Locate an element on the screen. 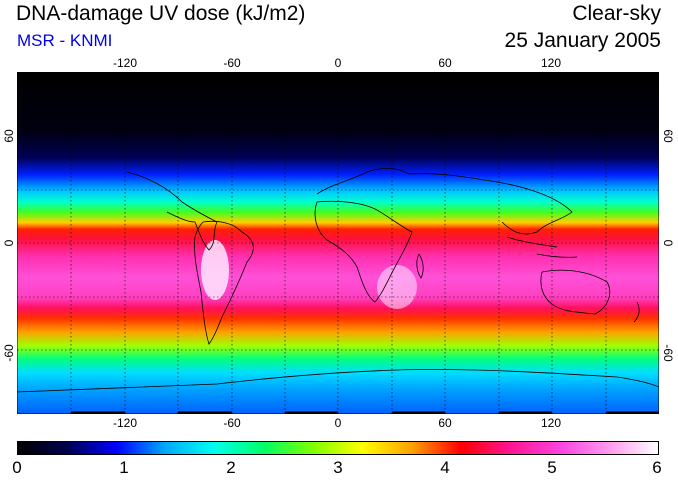 The height and width of the screenshot is (480, 678). coast-north-america is located at coordinates (172, 211).